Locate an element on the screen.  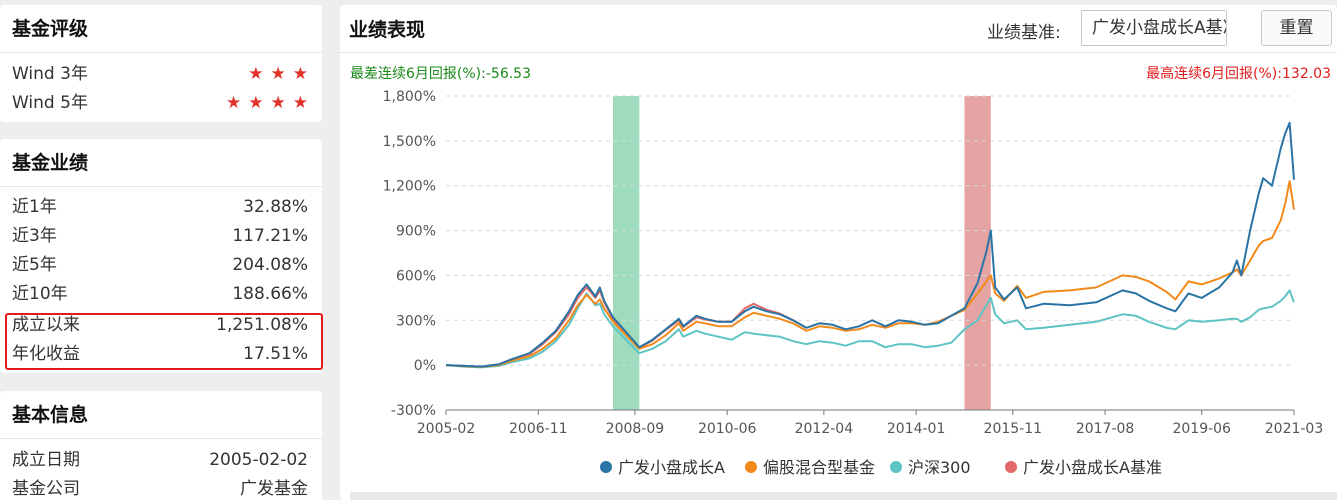
y-tick-label: 0% is located at coordinates (425, 366).